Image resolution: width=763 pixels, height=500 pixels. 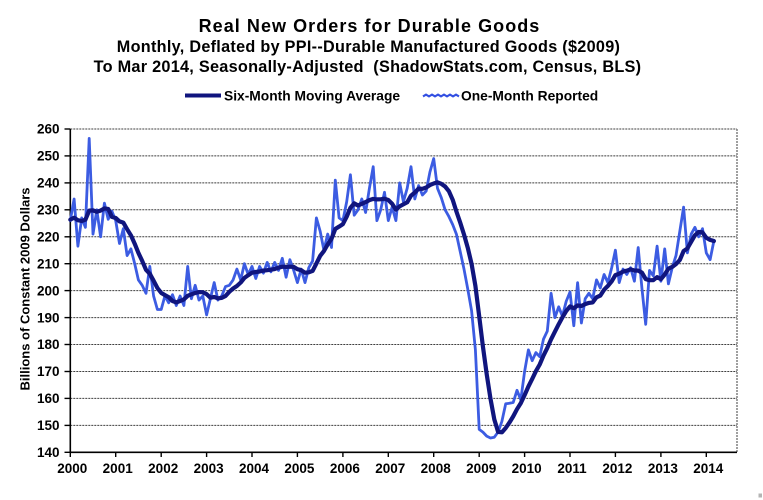 What do you see at coordinates (48, 317) in the screenshot?
I see `svg-text: 190` at bounding box center [48, 317].